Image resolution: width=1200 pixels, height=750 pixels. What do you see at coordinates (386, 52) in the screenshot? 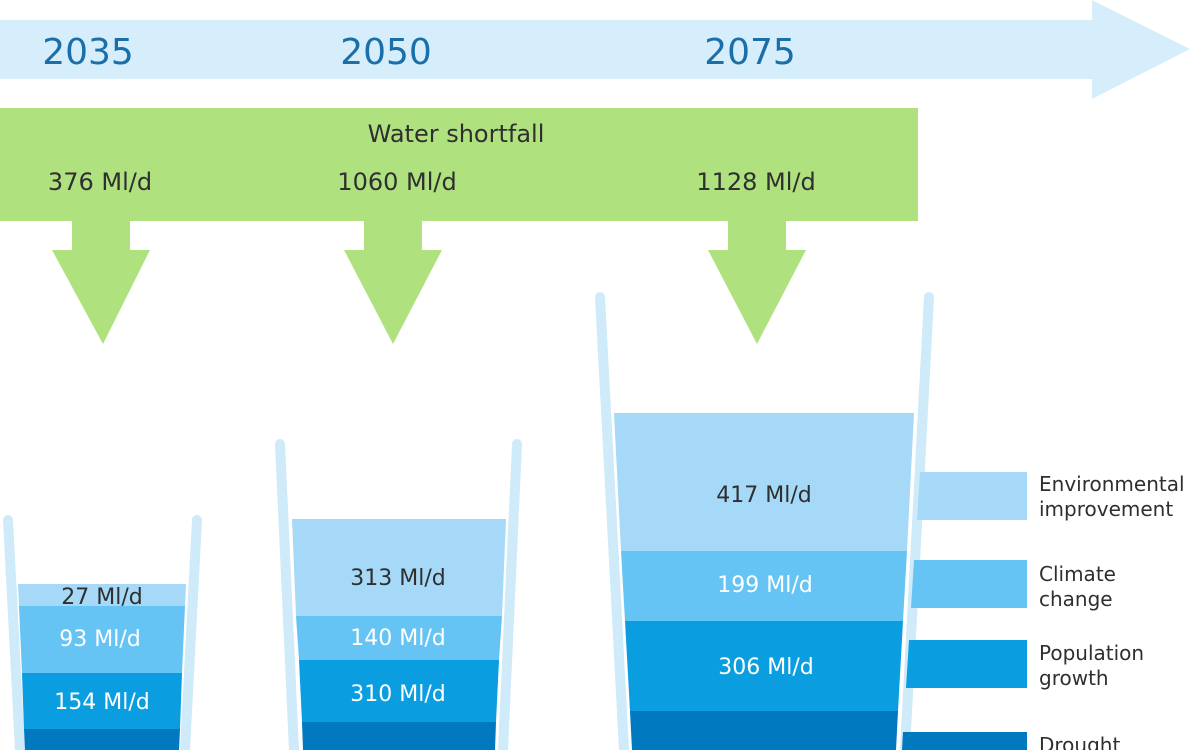
I see `year-label-2050: 2050` at bounding box center [386, 52].